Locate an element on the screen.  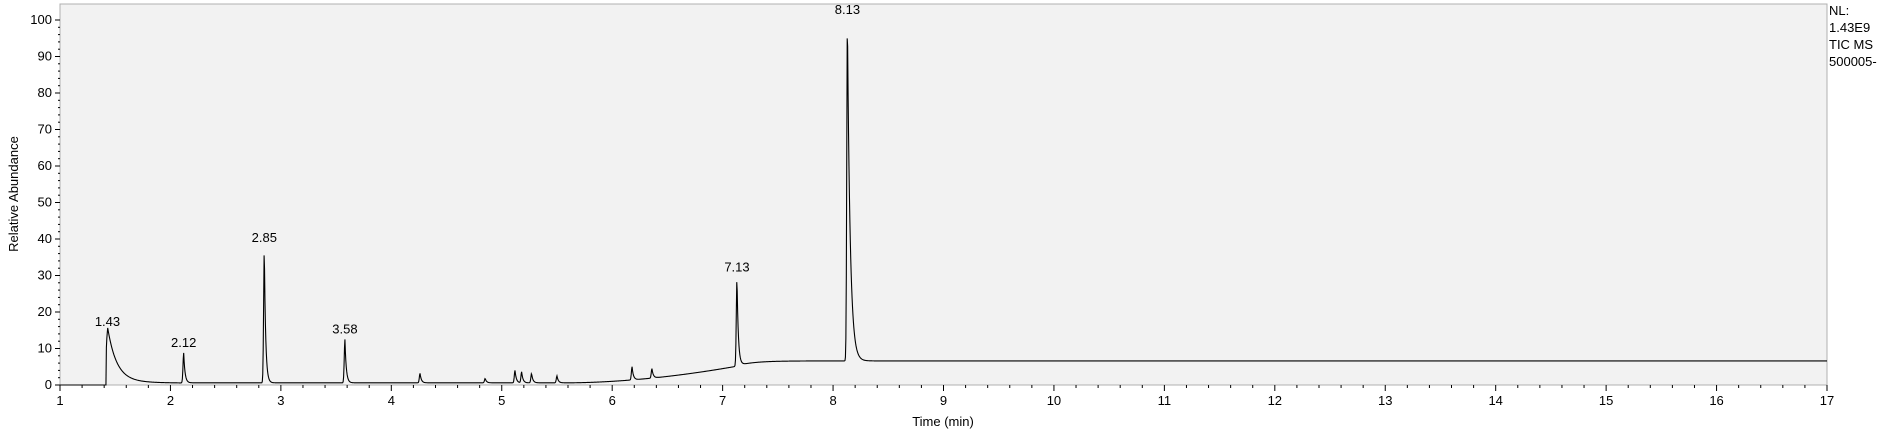
y-tick-label: 80 is located at coordinates (45, 92).